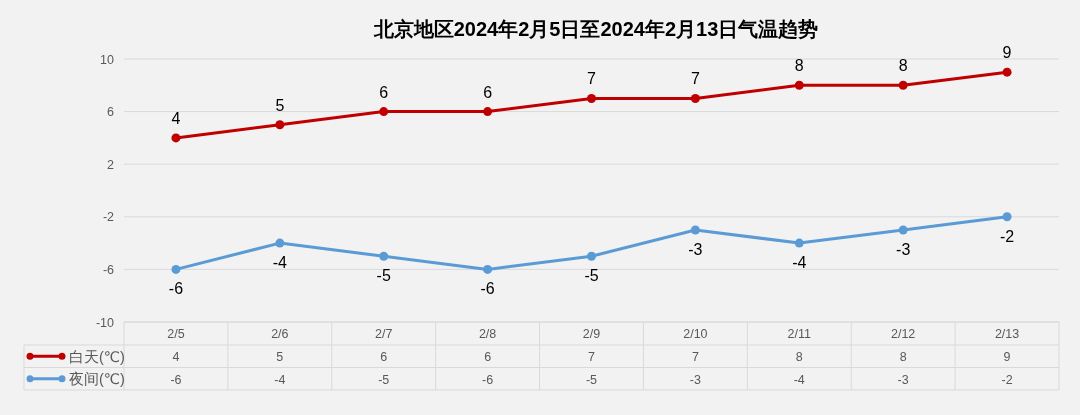 Image resolution: width=1080 pixels, height=415 pixels. I want to click on annotation: -2, so click(1007, 236).